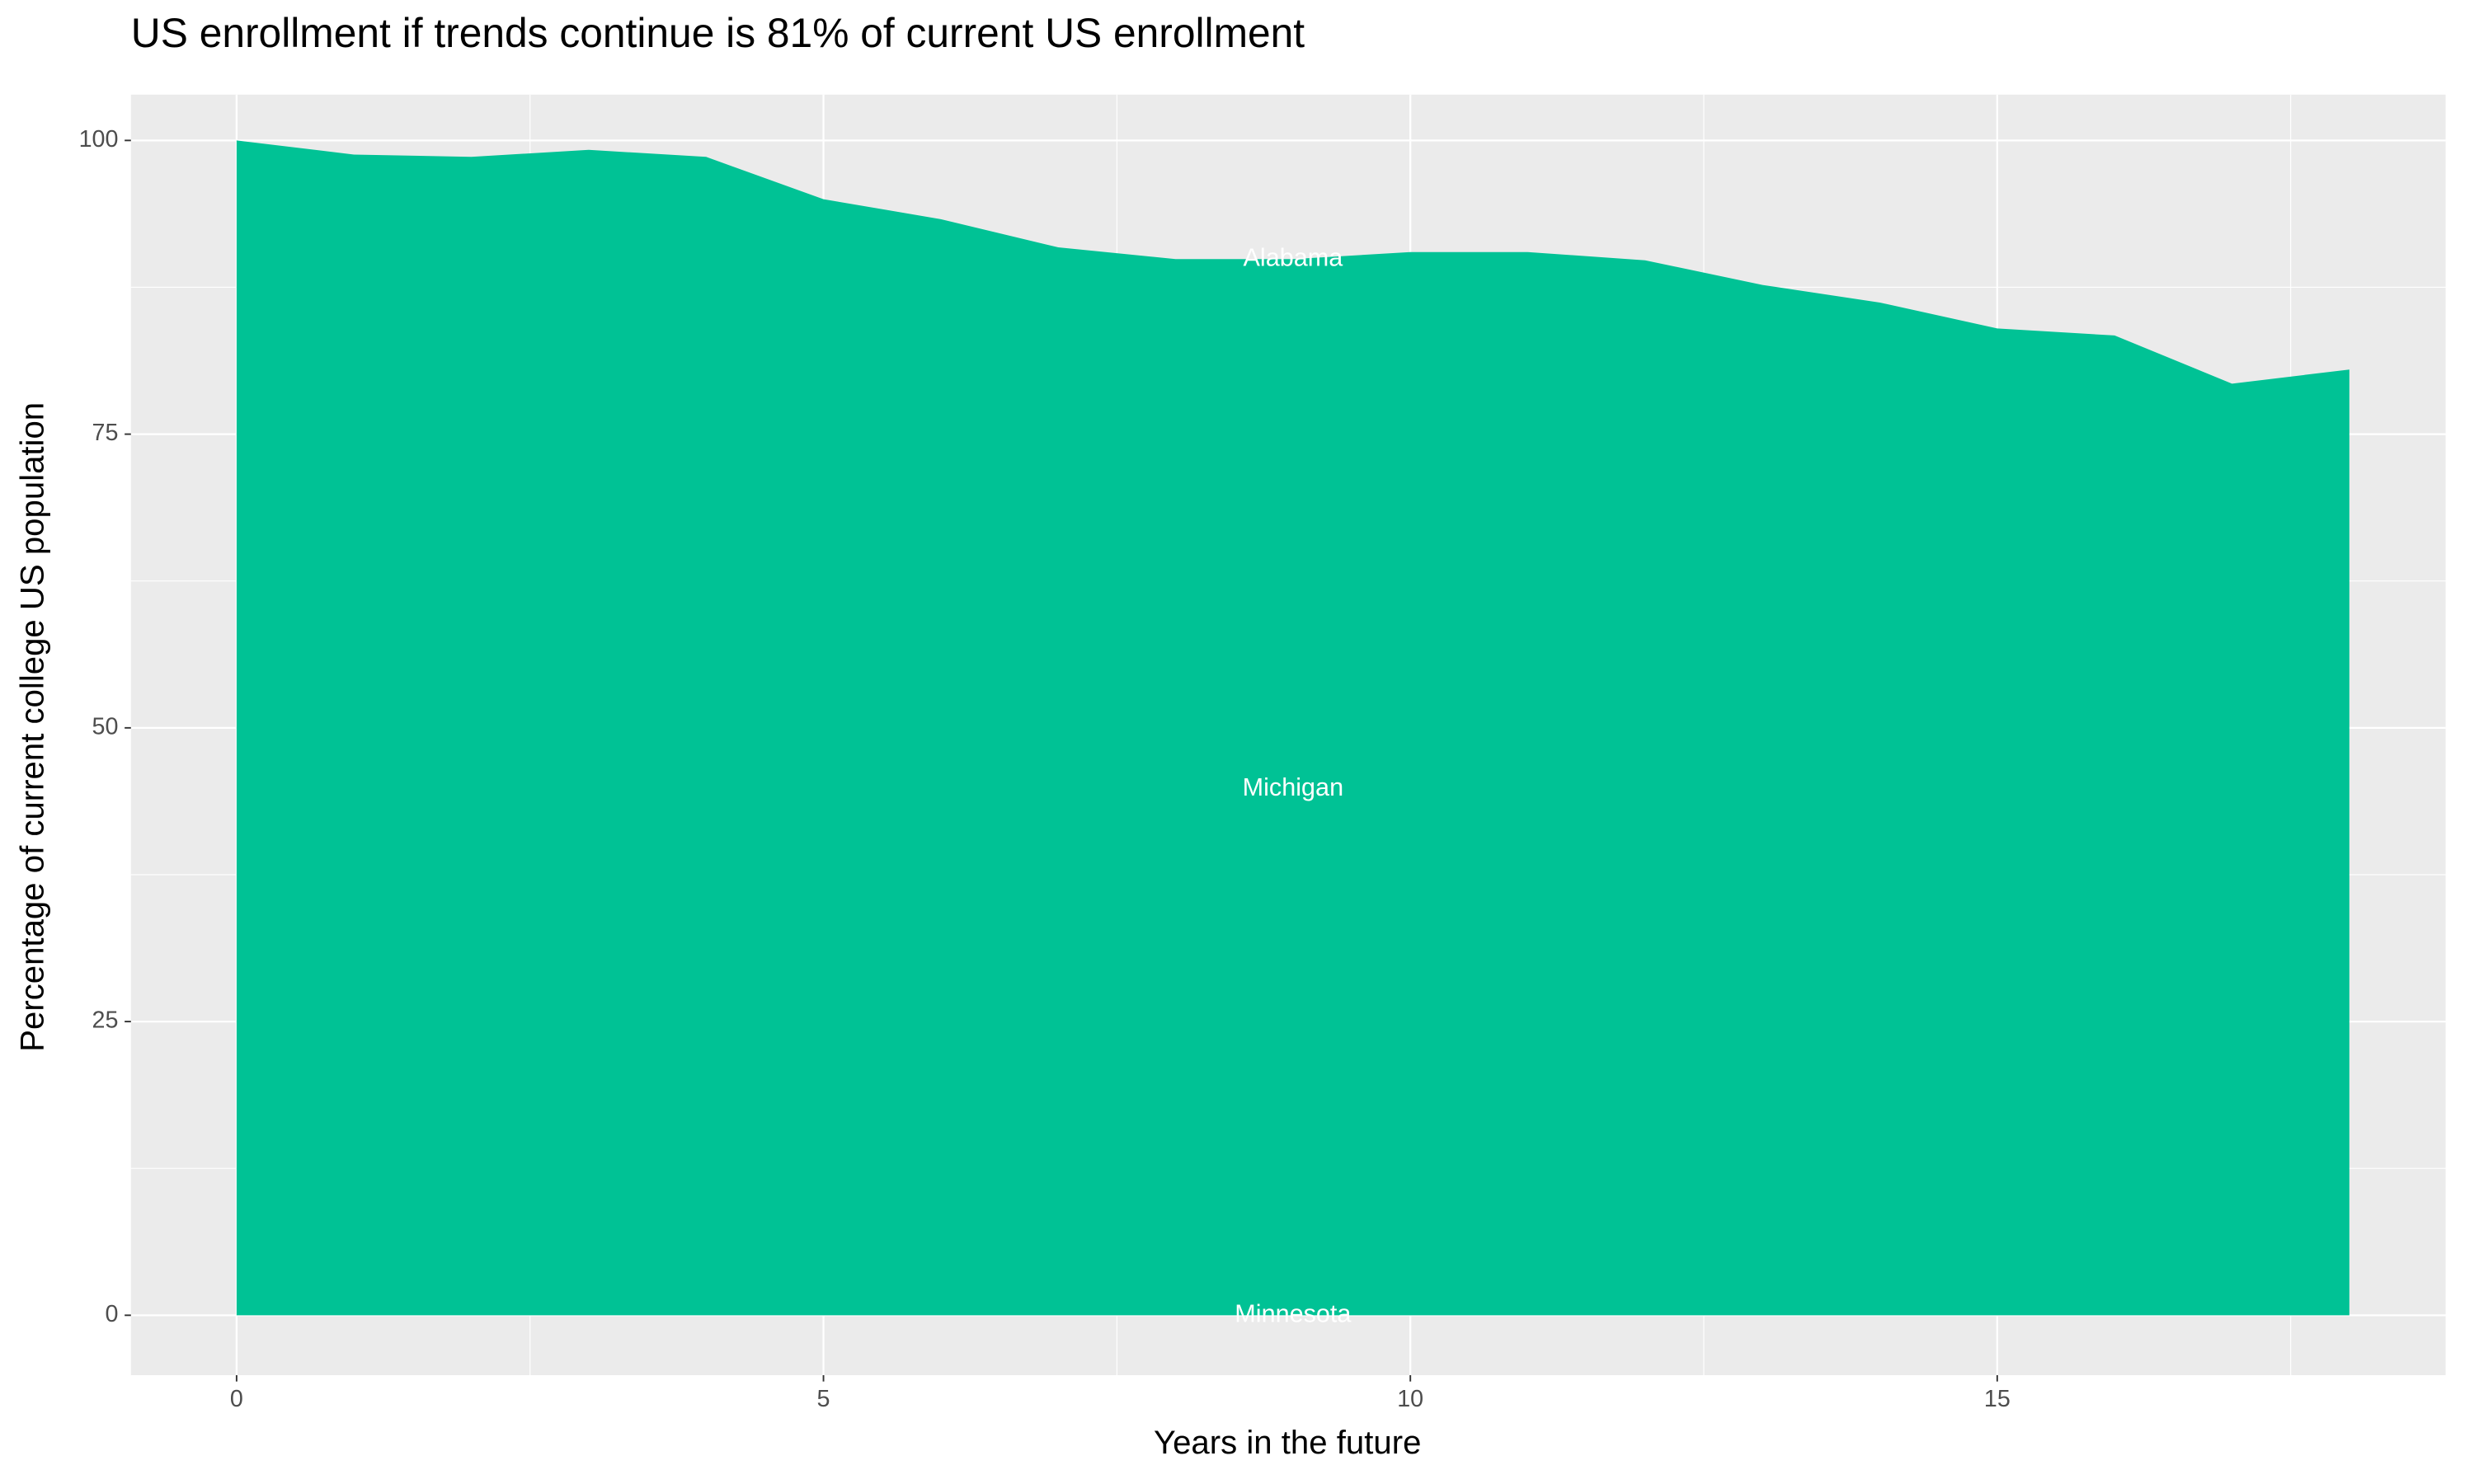  What do you see at coordinates (105, 433) in the screenshot?
I see `y-tick-label: 75` at bounding box center [105, 433].